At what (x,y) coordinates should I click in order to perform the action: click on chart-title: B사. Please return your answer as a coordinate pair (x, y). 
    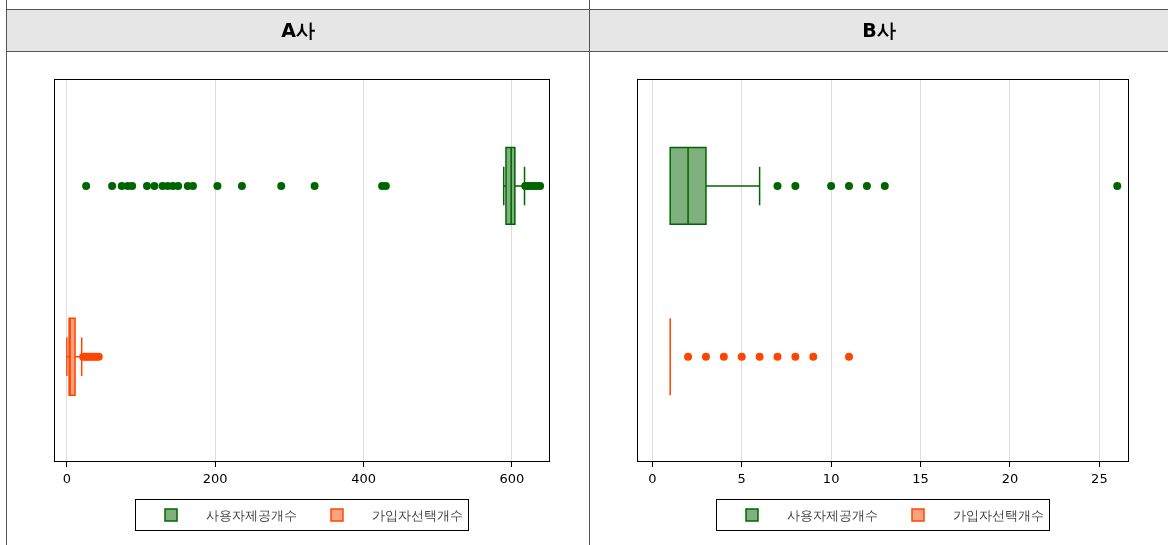
    Looking at the image, I should click on (879, 30).